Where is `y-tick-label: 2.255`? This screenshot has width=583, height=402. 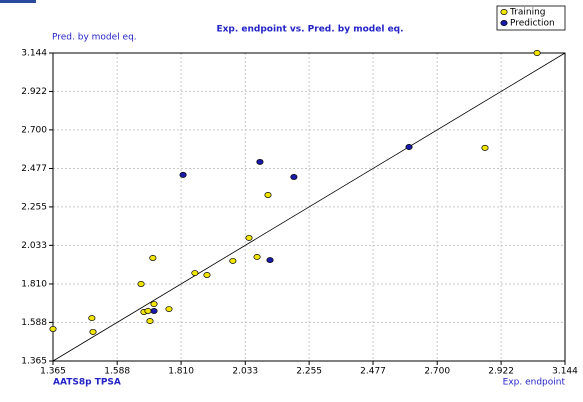 y-tick-label: 2.255 is located at coordinates (34, 207).